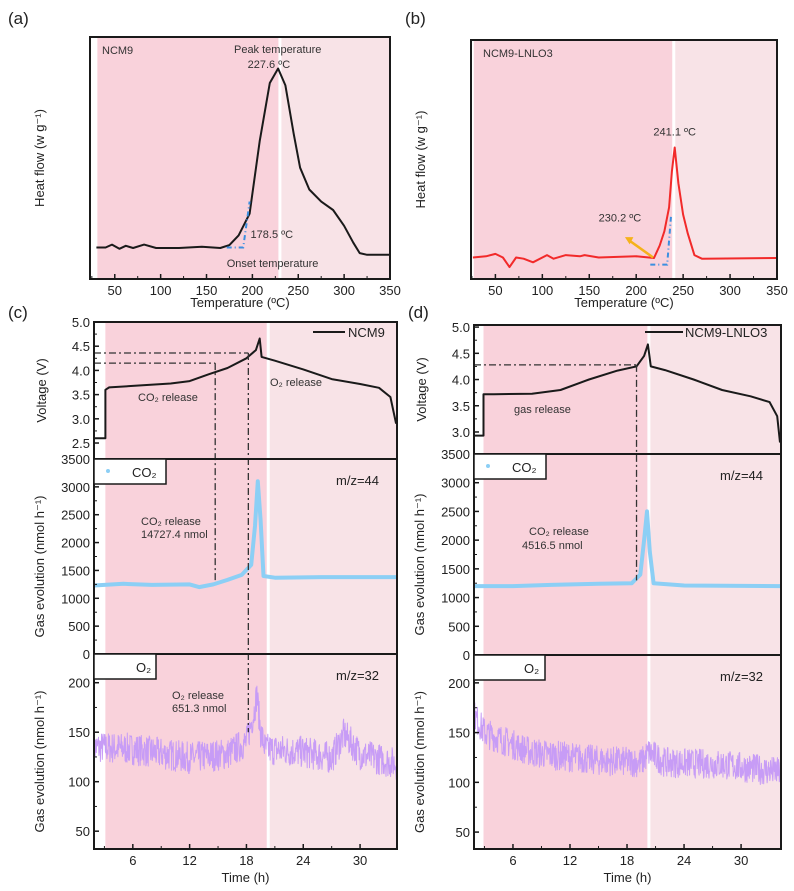  Describe the element at coordinates (455, 511) in the screenshot. I see `y-tick-label: 2500` at that location.